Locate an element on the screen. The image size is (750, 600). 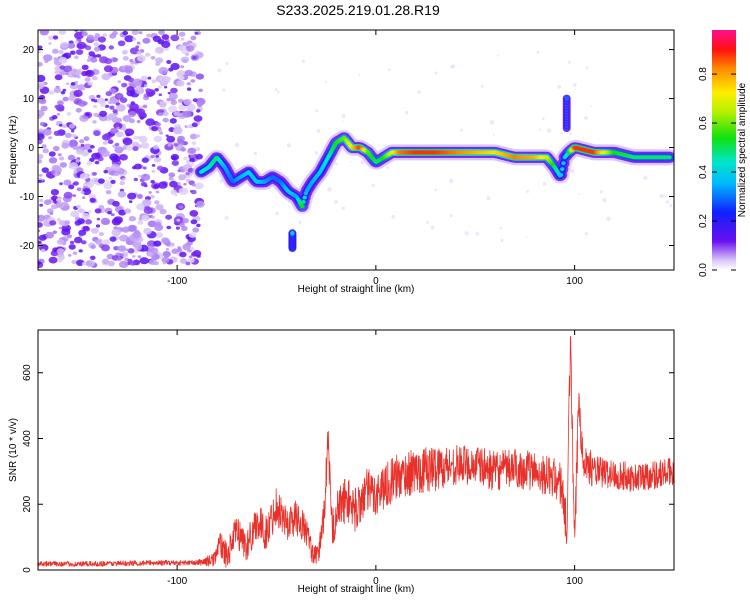
spectrogram-x-tick-label: -100 is located at coordinates (177, 281).